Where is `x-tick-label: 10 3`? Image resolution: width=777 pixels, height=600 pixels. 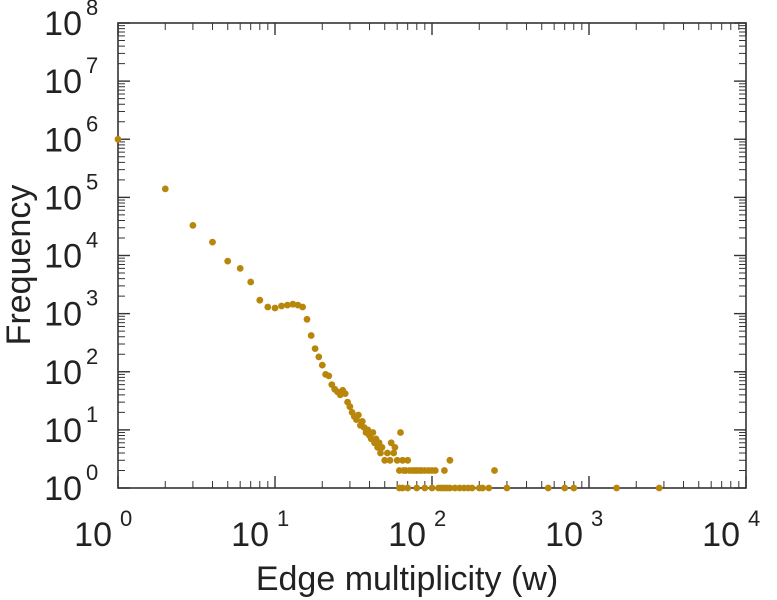
x-tick-label: 10 3 is located at coordinates (574, 530).